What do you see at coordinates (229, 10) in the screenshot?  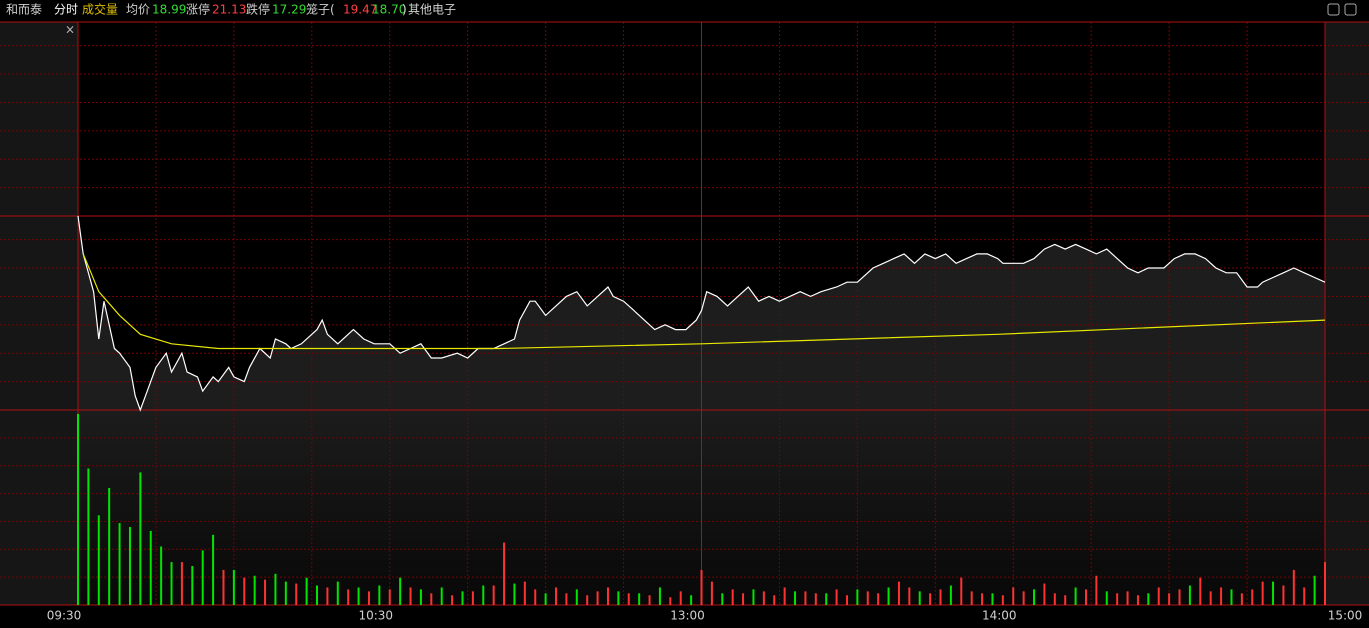 I see `up-limit: 21.13` at bounding box center [229, 10].